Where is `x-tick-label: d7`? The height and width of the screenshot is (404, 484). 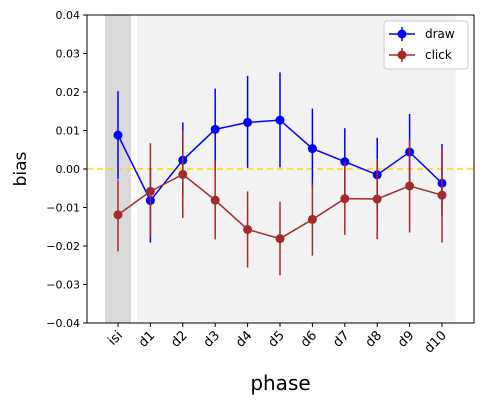
x-tick-label: d7 is located at coordinates (341, 339).